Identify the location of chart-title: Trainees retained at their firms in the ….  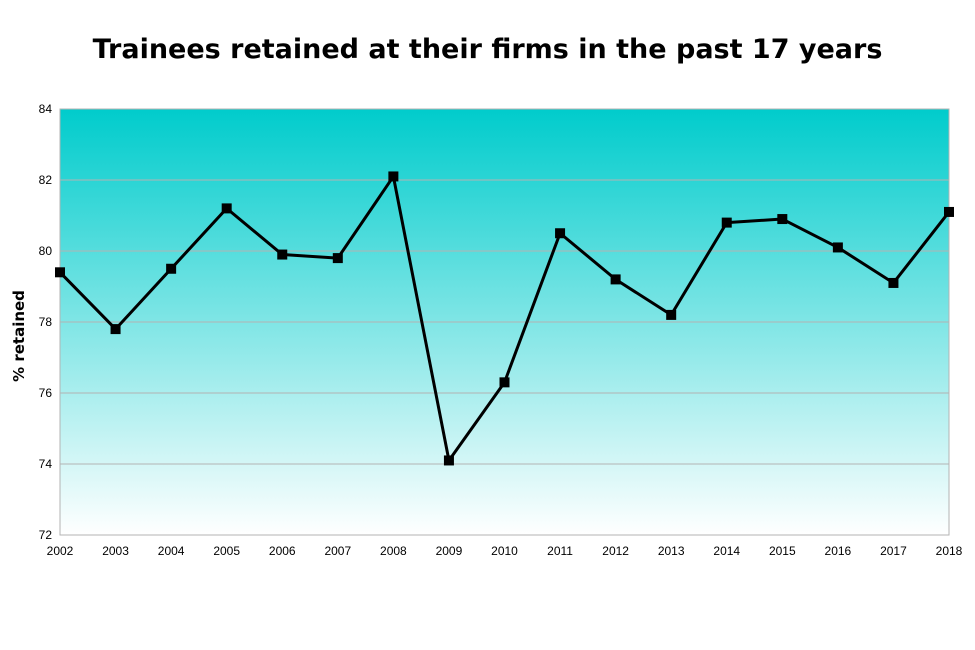
(487, 49).